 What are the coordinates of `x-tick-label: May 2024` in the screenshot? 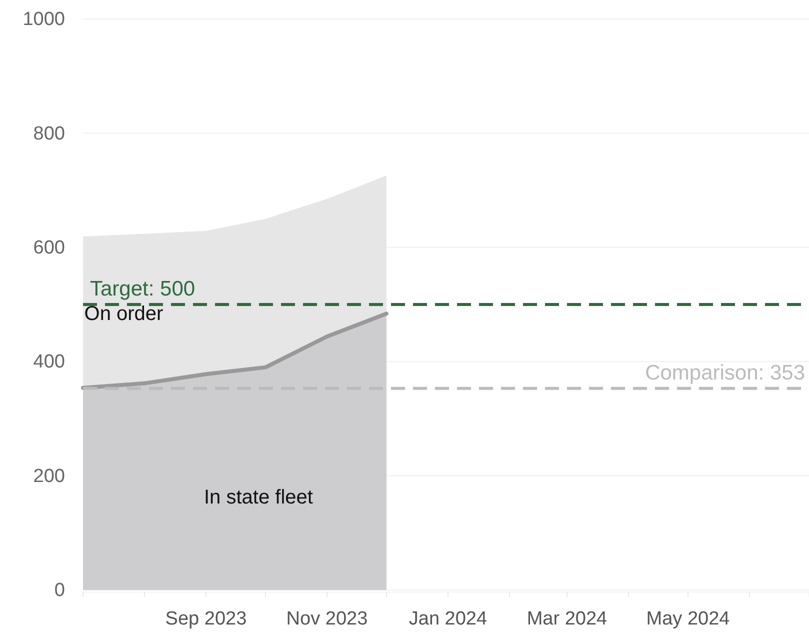 It's located at (688, 619).